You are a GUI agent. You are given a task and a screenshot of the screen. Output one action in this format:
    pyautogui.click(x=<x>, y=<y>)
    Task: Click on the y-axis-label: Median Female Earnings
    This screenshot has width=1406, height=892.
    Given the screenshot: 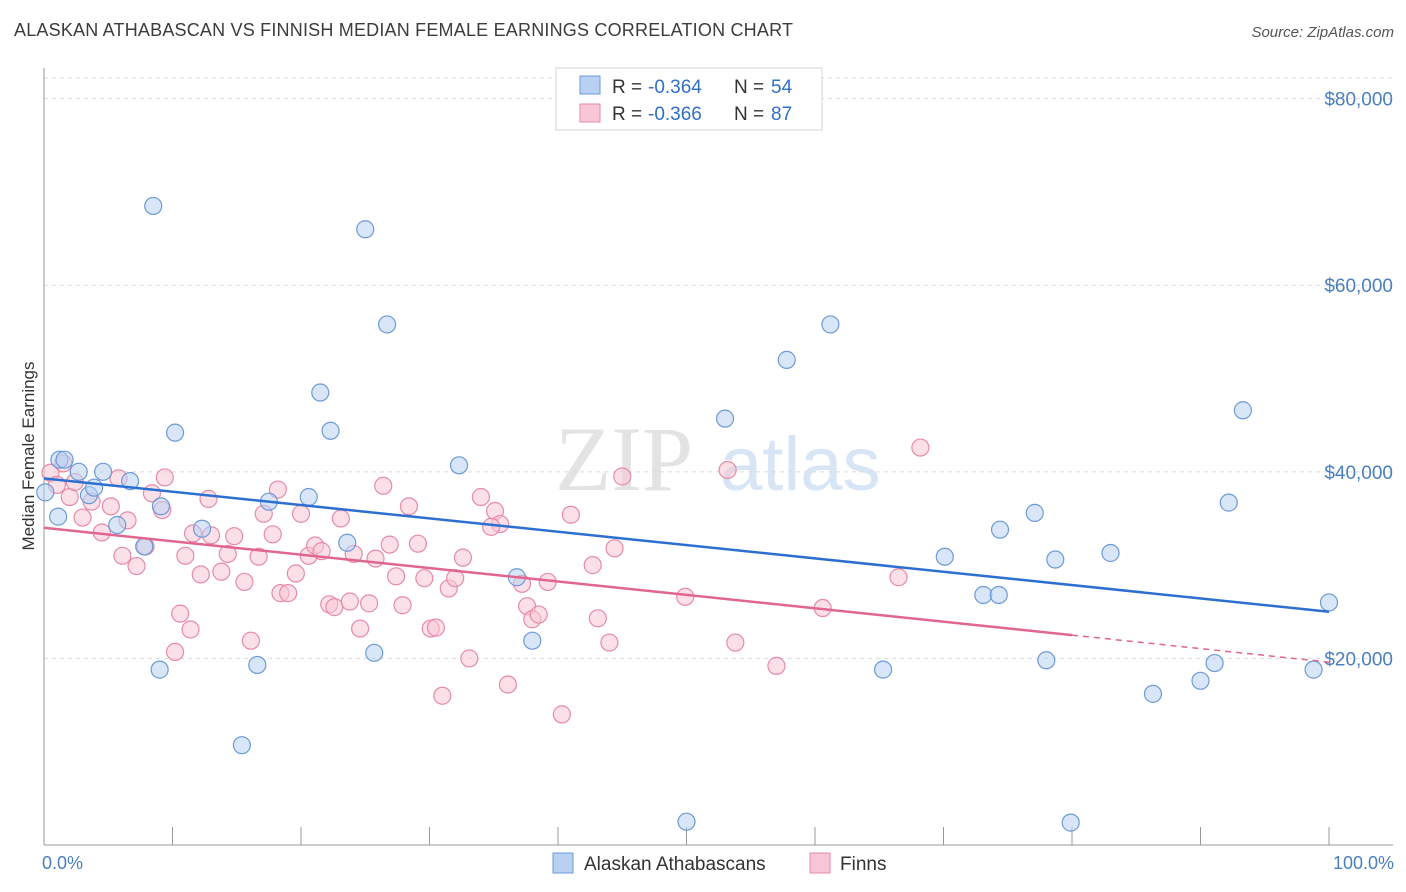 What is the action you would take?
    pyautogui.click(x=28, y=456)
    